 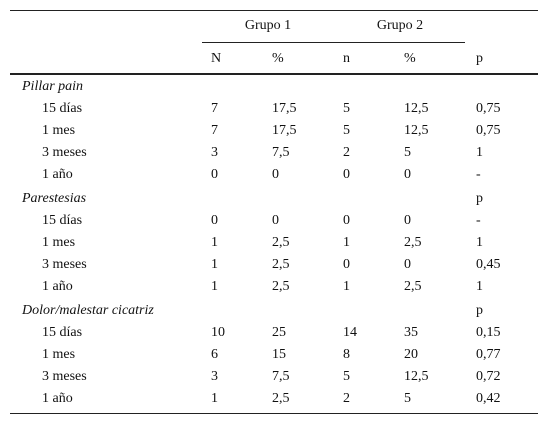 What do you see at coordinates (488, 376) in the screenshot?
I see `cell: 0,72` at bounding box center [488, 376].